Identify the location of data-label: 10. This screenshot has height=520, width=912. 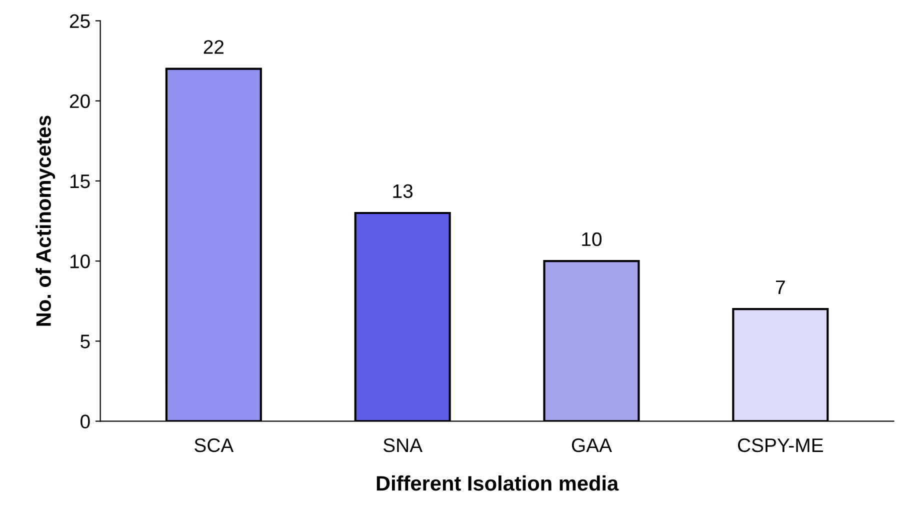
(592, 239).